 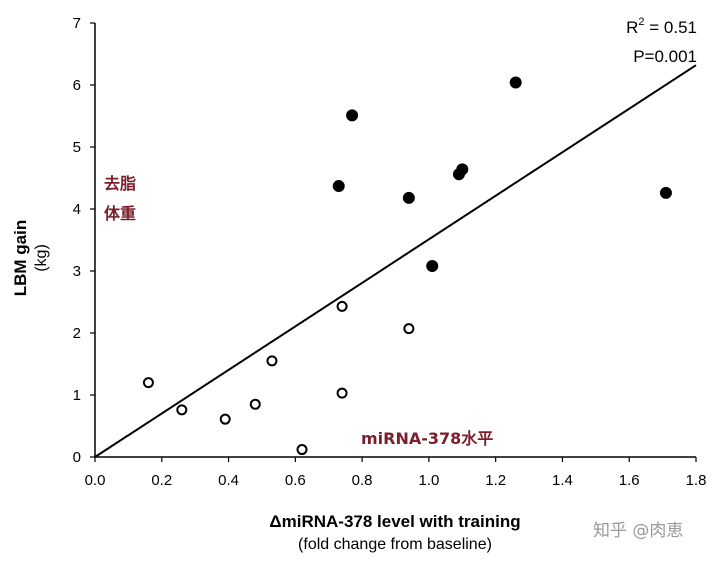 I want to click on p-value-label: P=0.001, so click(x=665, y=56).